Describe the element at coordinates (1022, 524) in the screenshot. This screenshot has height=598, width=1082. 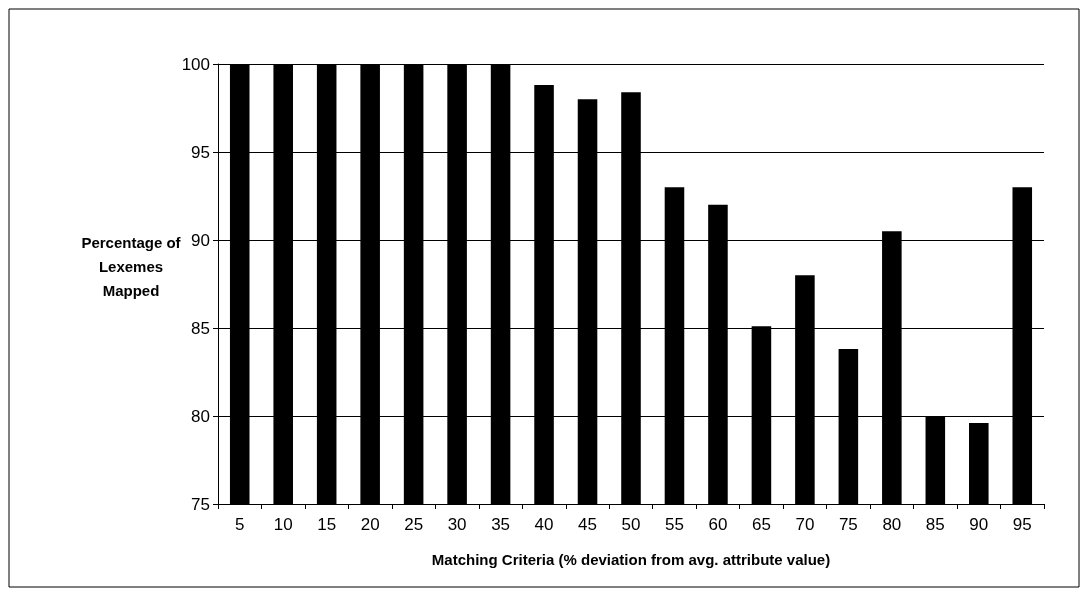
I see `x-tick-label: 95` at that location.